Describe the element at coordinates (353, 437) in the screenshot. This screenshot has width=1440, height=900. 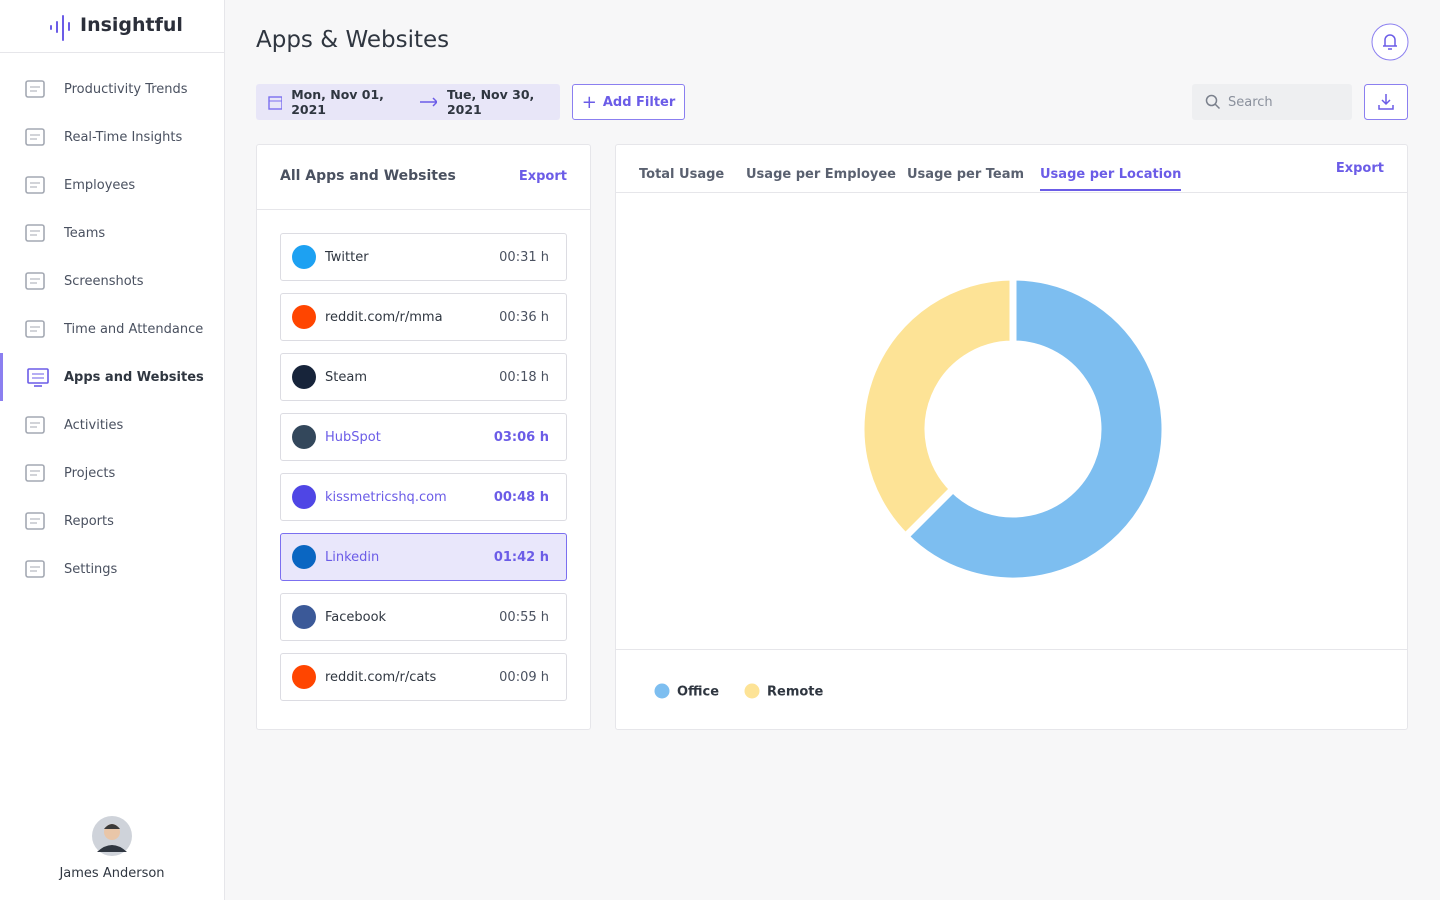
I see `app-name: HubSpot` at that location.